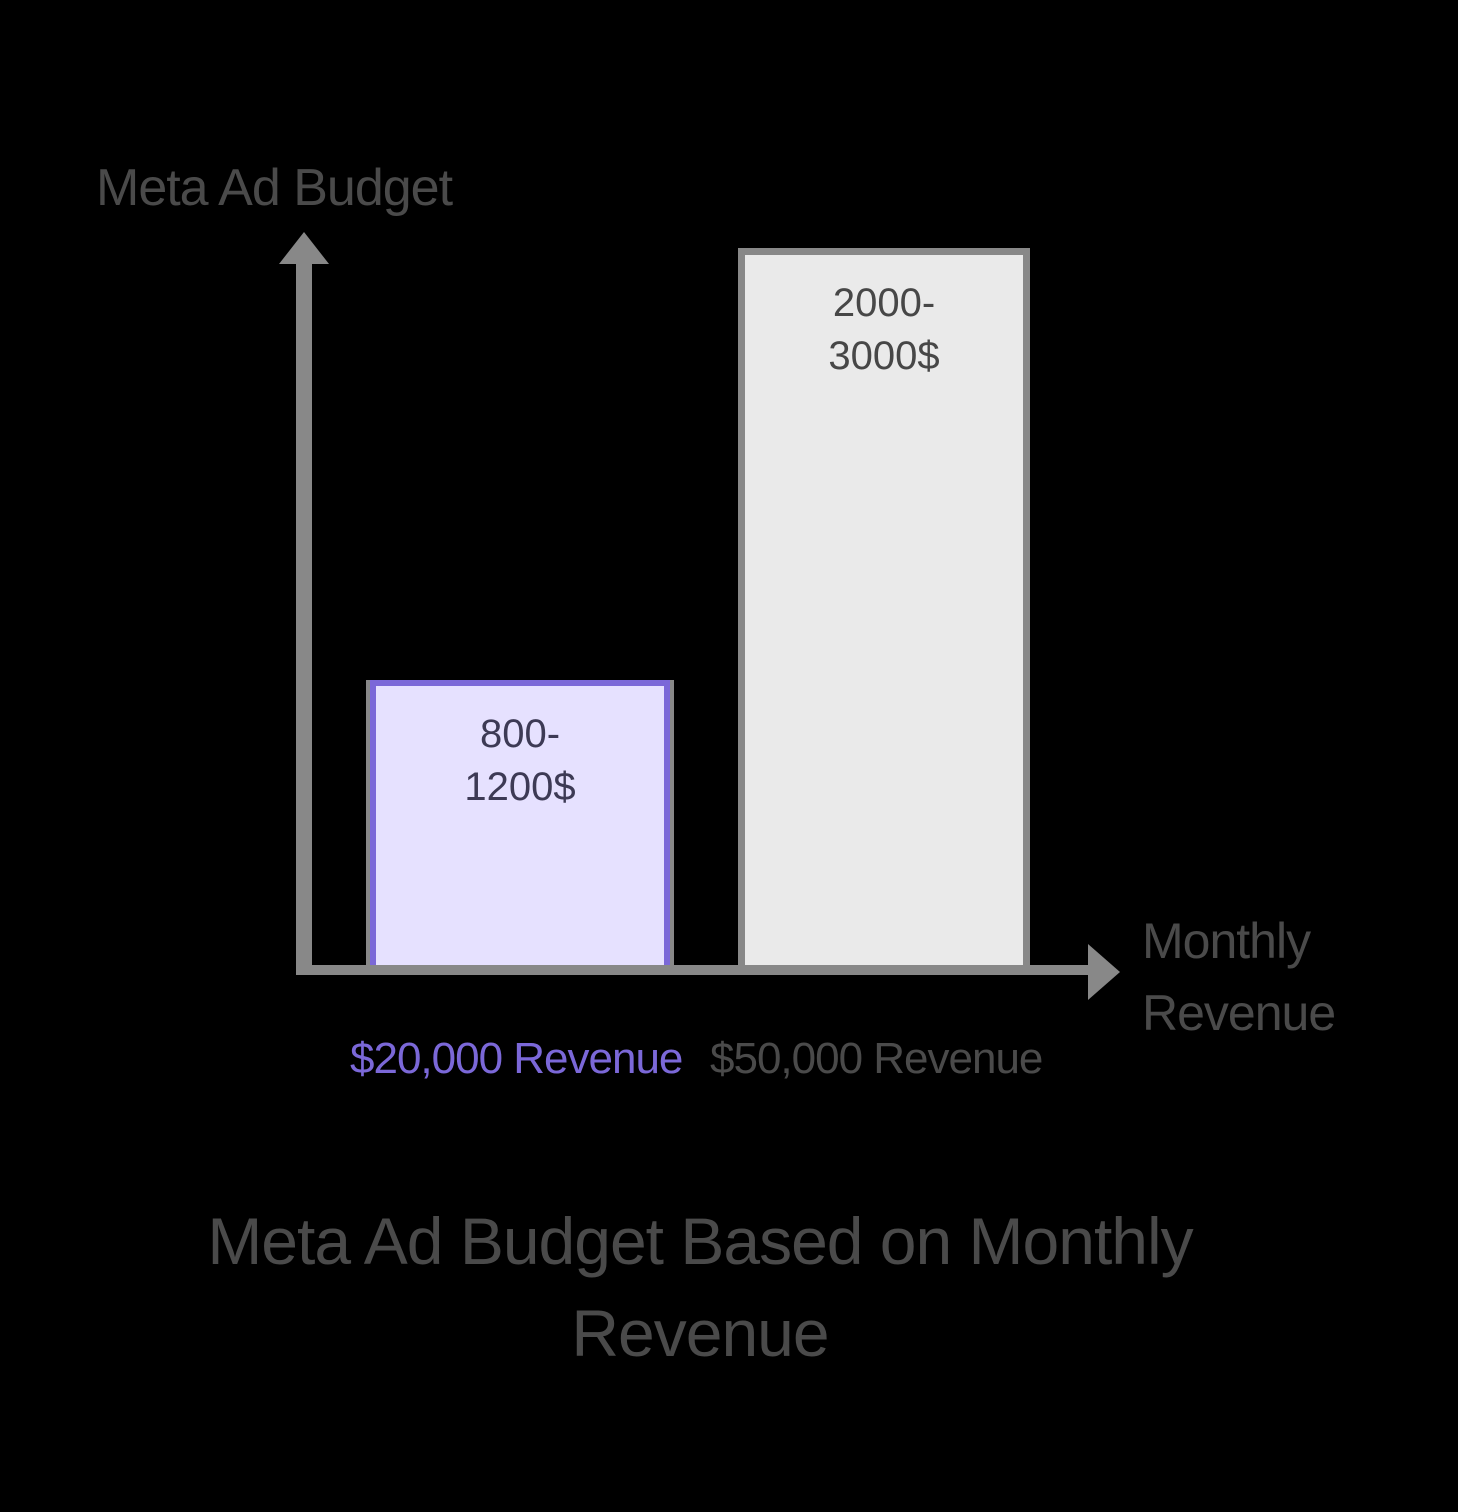  I want to click on x-axis-label: Monthly Revenue, so click(1239, 977).